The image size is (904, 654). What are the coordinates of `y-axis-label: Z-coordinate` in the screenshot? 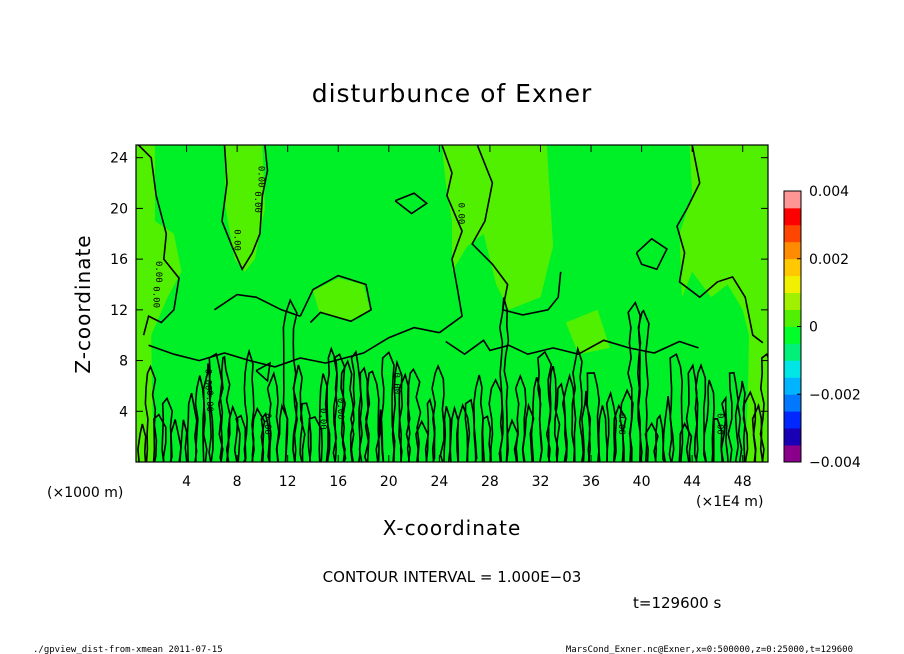 It's located at (83, 303).